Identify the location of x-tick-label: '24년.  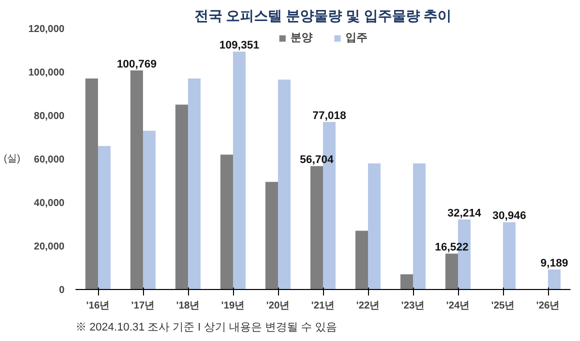
(458, 306).